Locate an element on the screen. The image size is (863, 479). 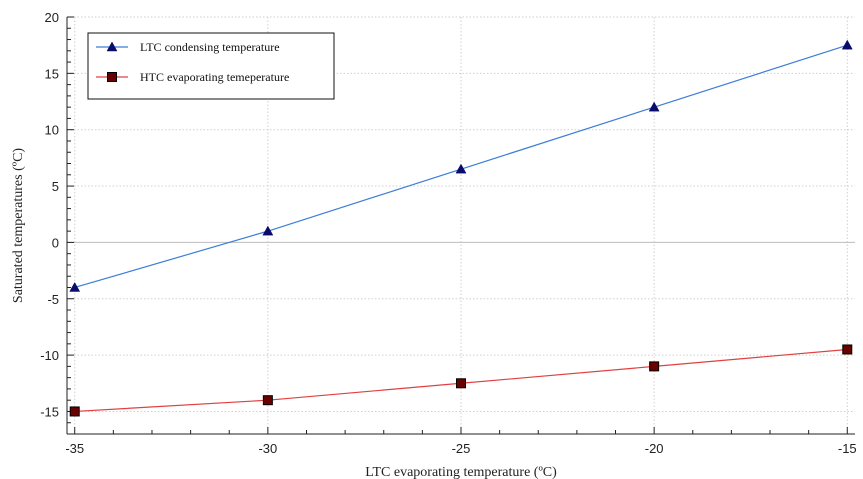
x-tick-label: -35 is located at coordinates (74, 448).